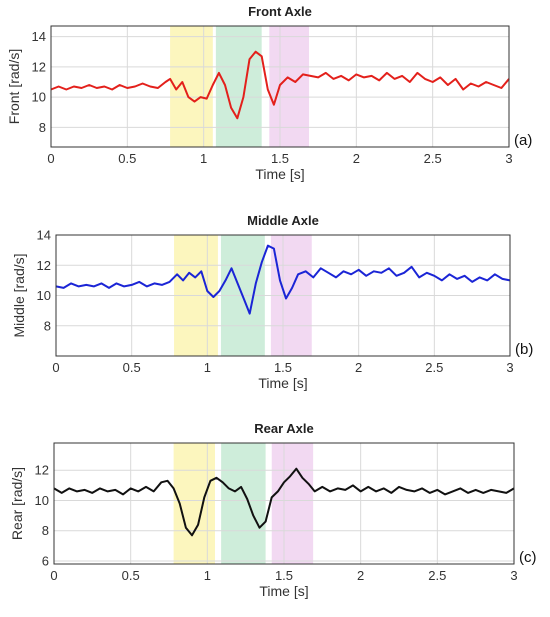 The height and width of the screenshot is (617, 550). What do you see at coordinates (284, 428) in the screenshot?
I see `chart-title: Rear Axle` at bounding box center [284, 428].